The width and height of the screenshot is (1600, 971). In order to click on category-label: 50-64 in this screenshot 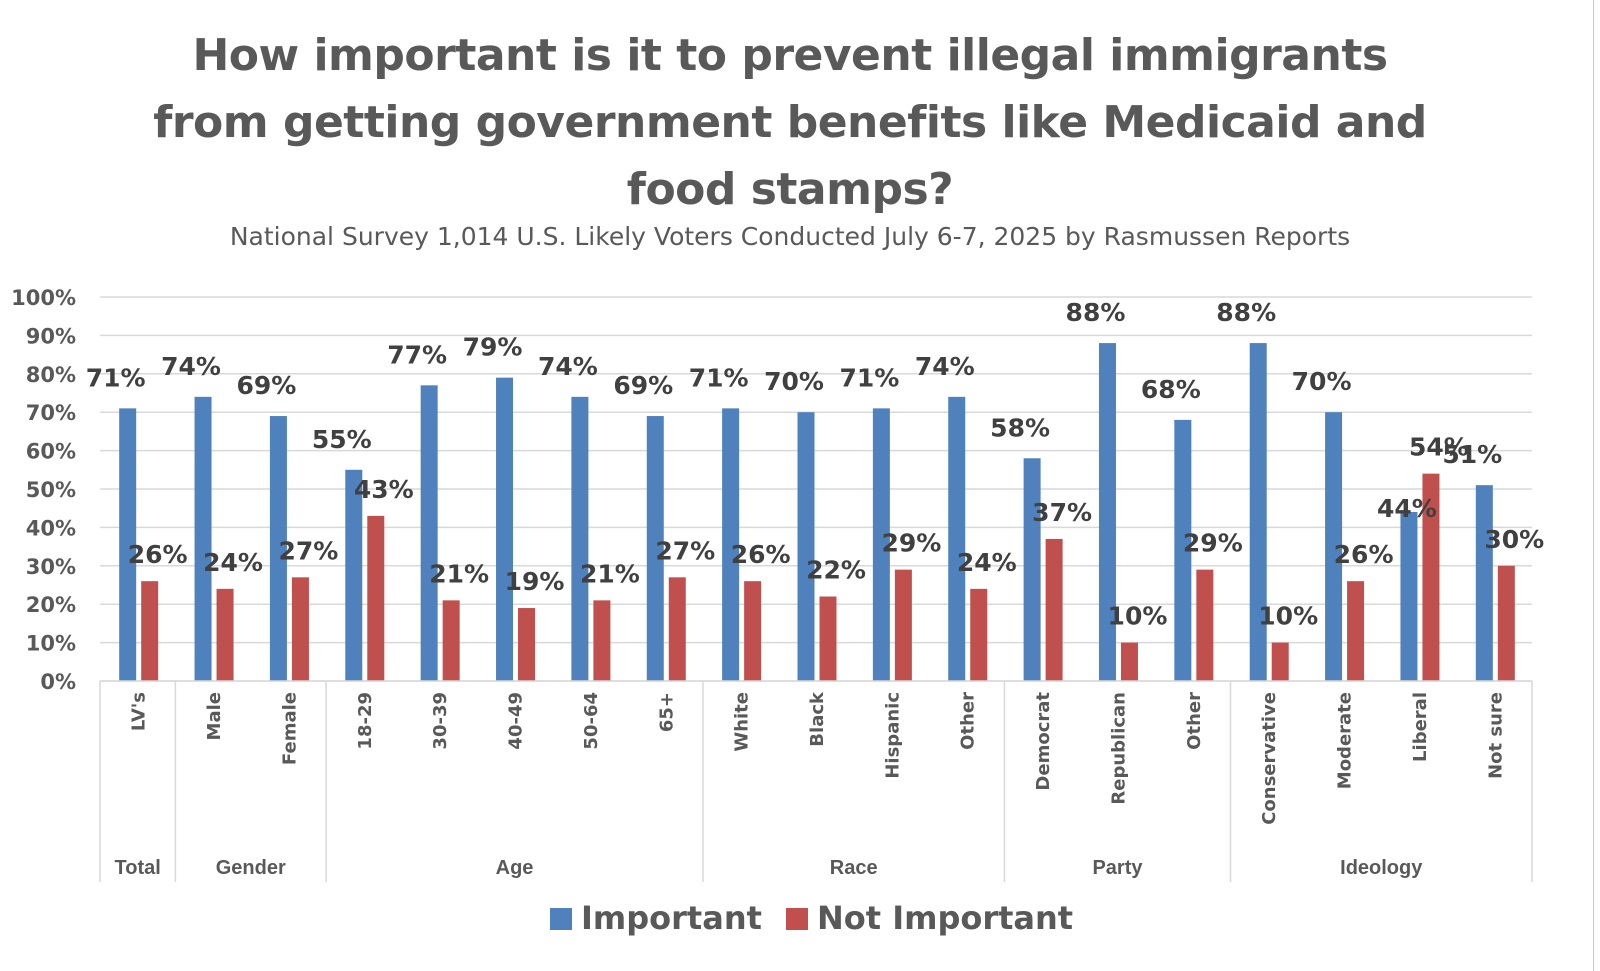, I will do `click(591, 721)`.